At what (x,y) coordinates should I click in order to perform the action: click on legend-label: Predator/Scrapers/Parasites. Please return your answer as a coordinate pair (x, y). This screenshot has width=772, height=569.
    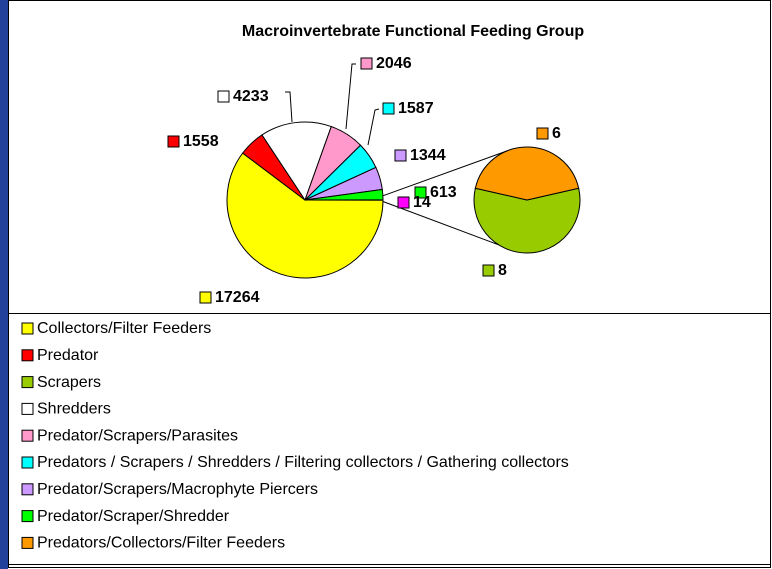
    Looking at the image, I should click on (137, 435).